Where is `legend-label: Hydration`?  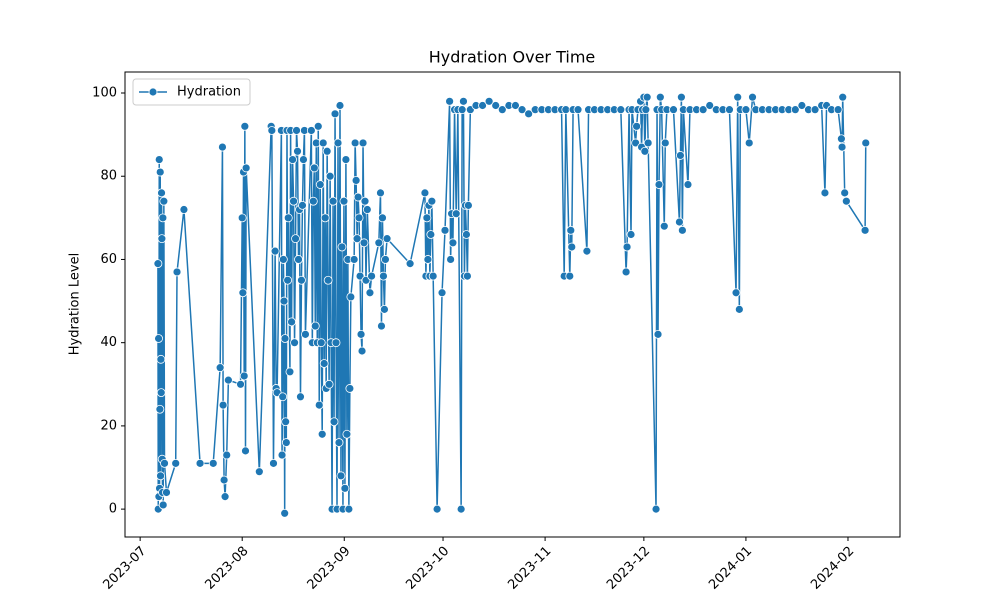 legend-label: Hydration is located at coordinates (209, 92).